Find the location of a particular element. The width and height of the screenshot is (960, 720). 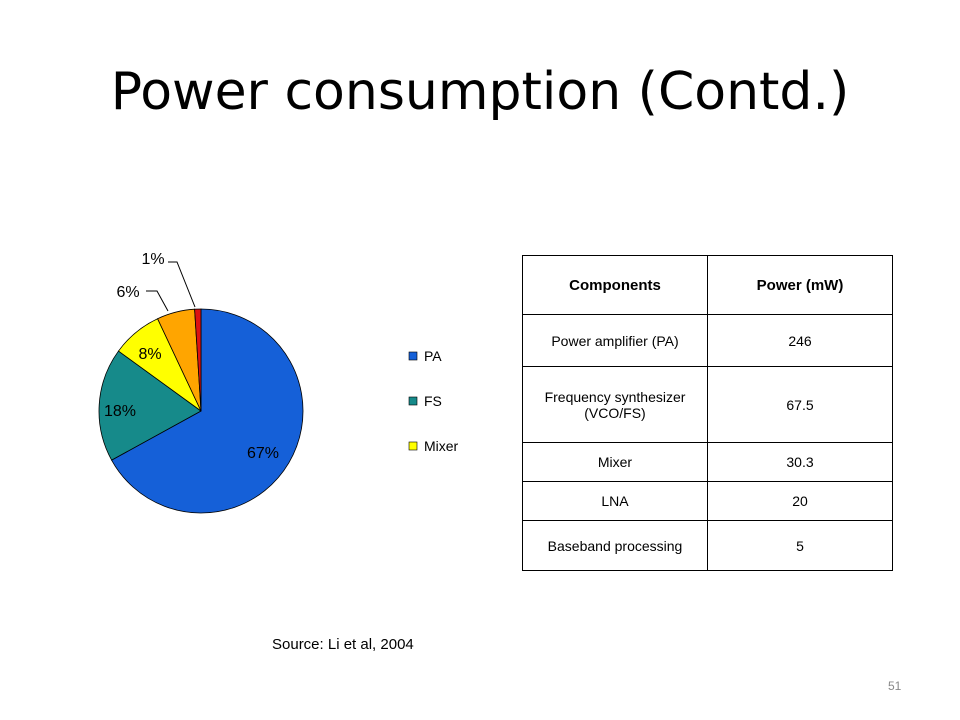

pie-slice-fs is located at coordinates (150, 405).